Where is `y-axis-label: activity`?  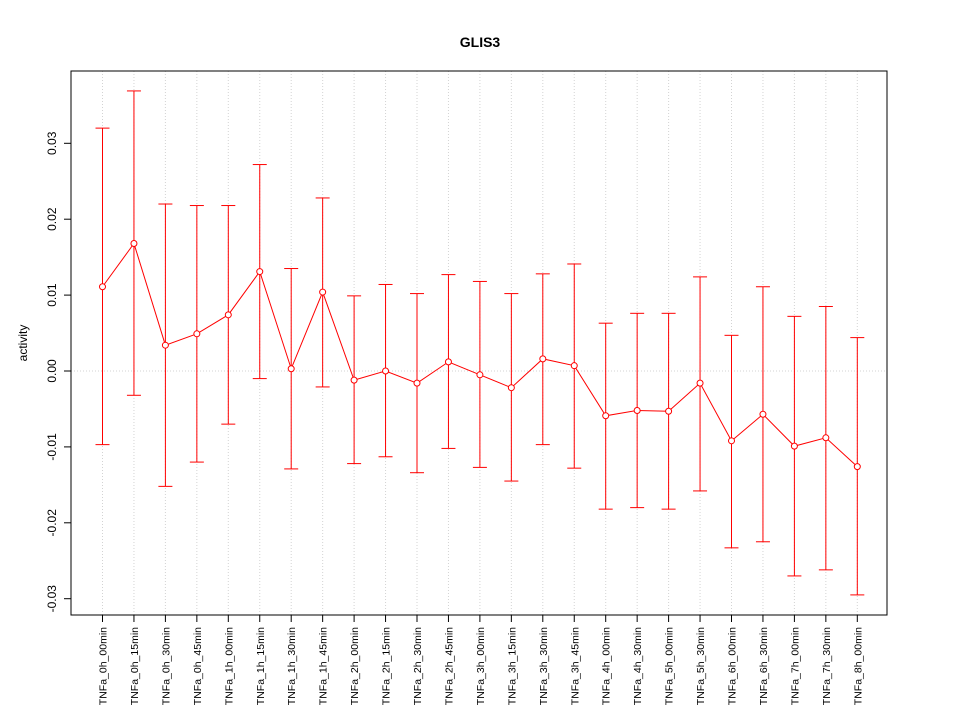
y-axis-label: activity is located at coordinates (23, 343).